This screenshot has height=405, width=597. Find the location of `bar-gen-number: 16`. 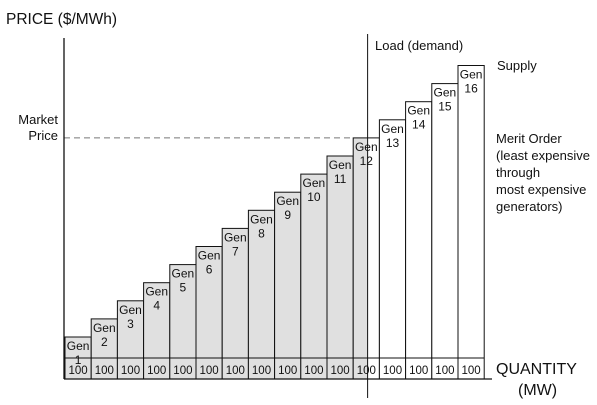

bar-gen-number: 16 is located at coordinates (471, 89).